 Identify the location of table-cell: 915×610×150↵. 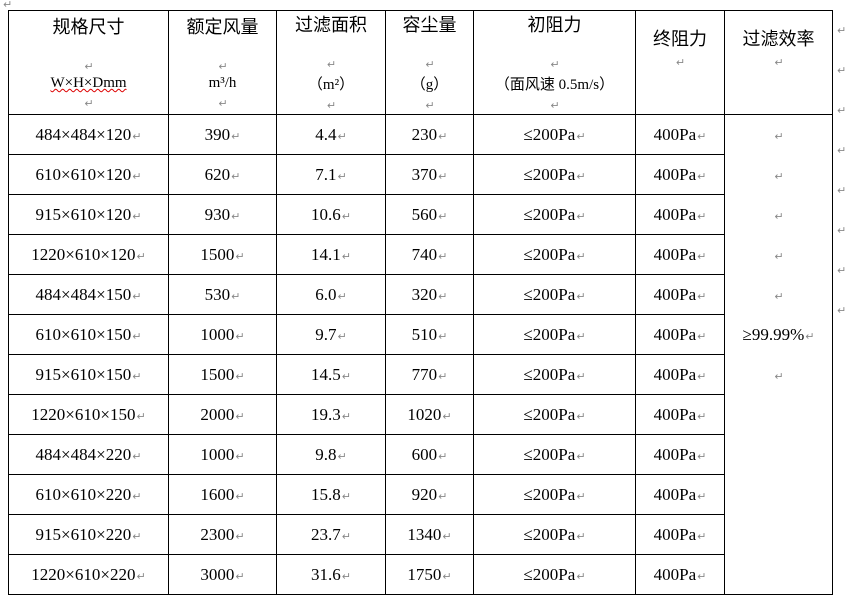
(88, 374).